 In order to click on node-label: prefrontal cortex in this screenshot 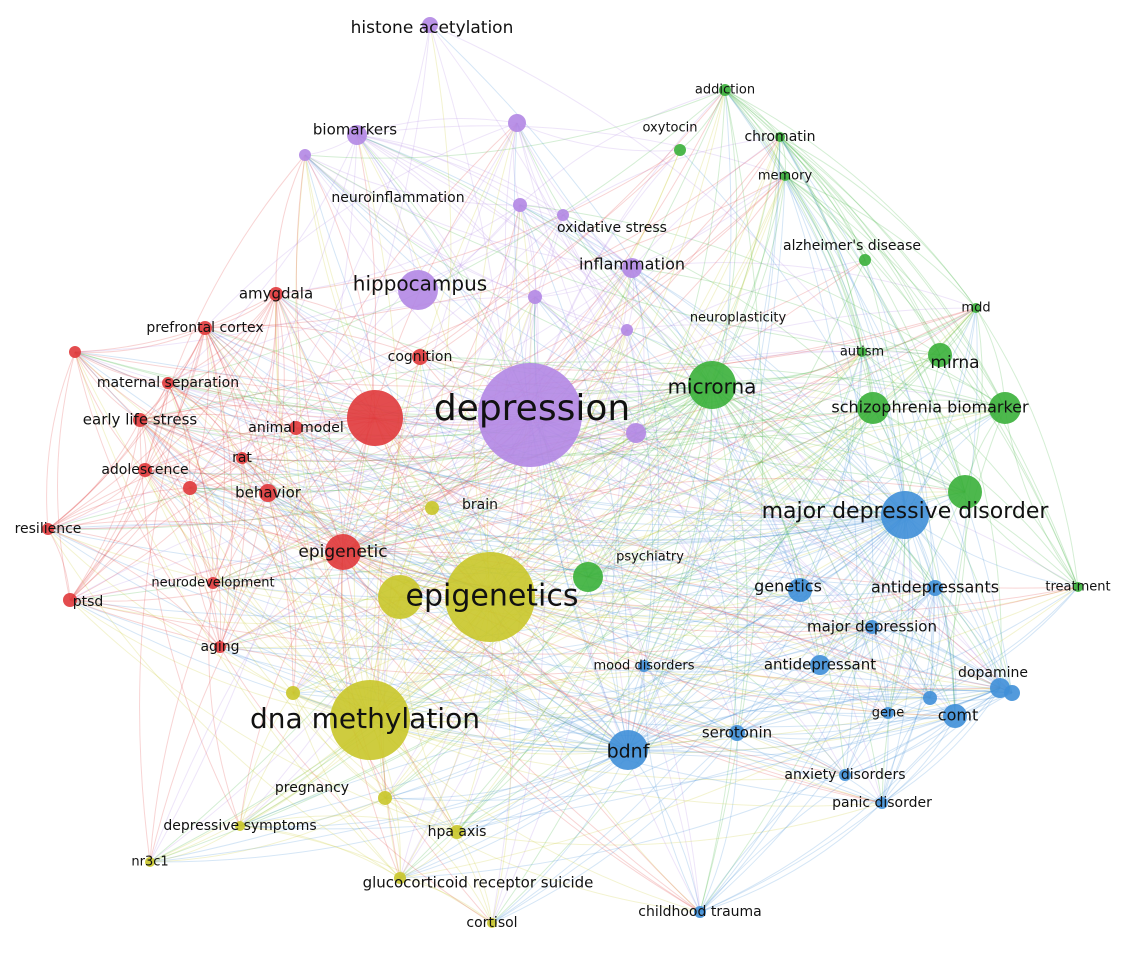, I will do `click(204, 328)`.